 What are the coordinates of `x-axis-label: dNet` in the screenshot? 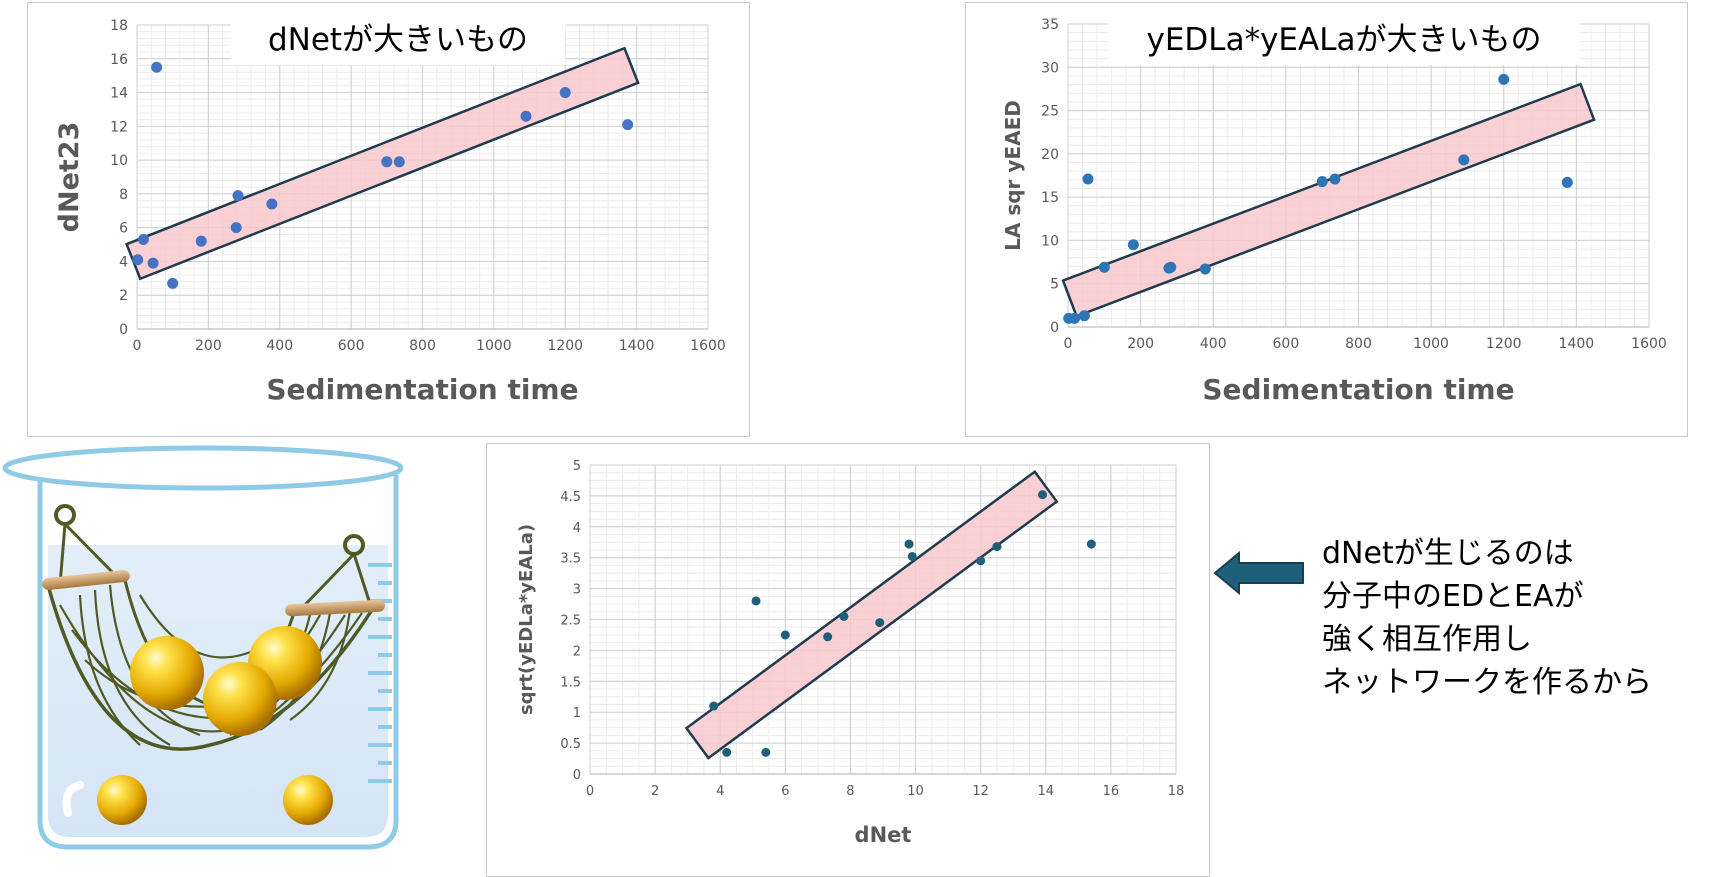 It's located at (883, 835).